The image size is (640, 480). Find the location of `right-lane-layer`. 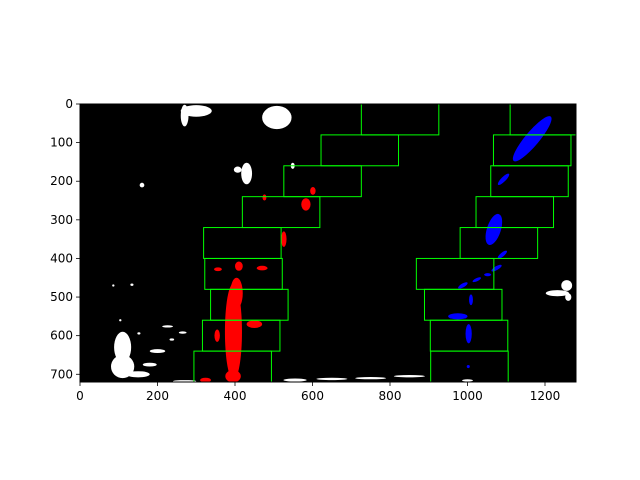

right-lane-layer is located at coordinates (500, 242).